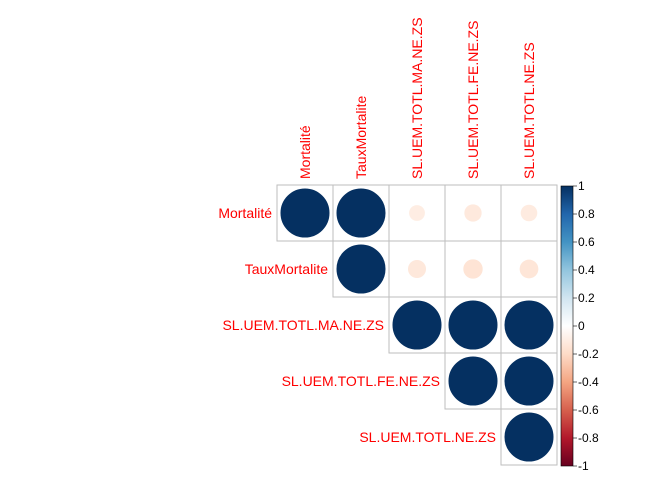  Describe the element at coordinates (361, 137) in the screenshot. I see `column-label: TauxMortalite` at that location.